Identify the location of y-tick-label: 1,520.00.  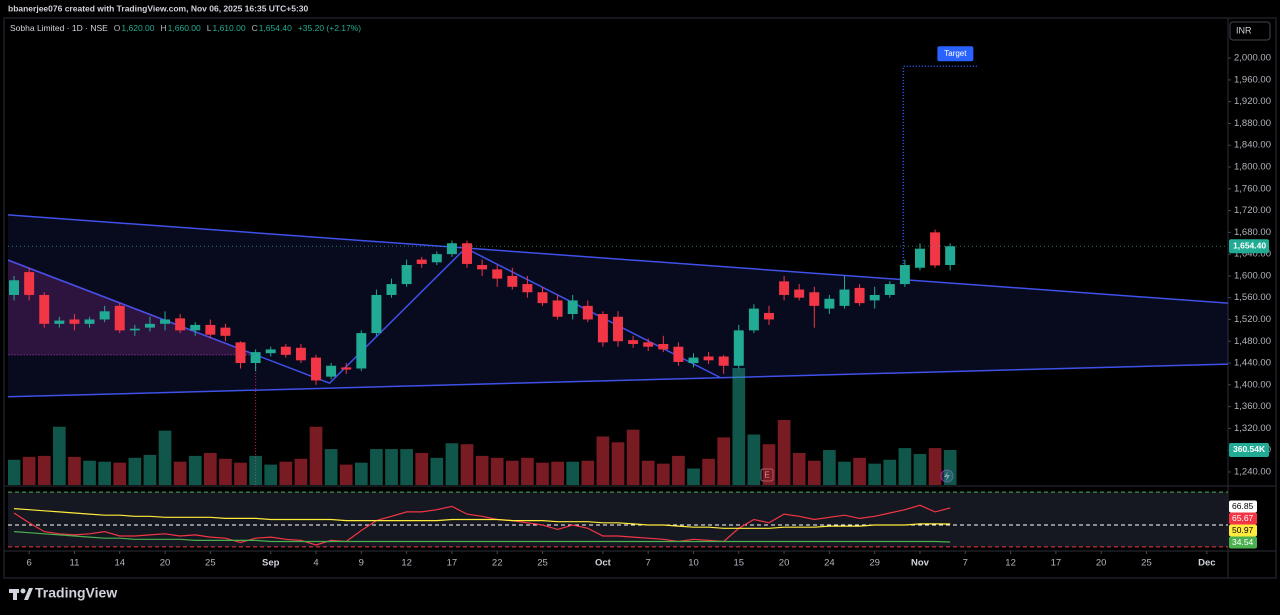
(1252, 319).